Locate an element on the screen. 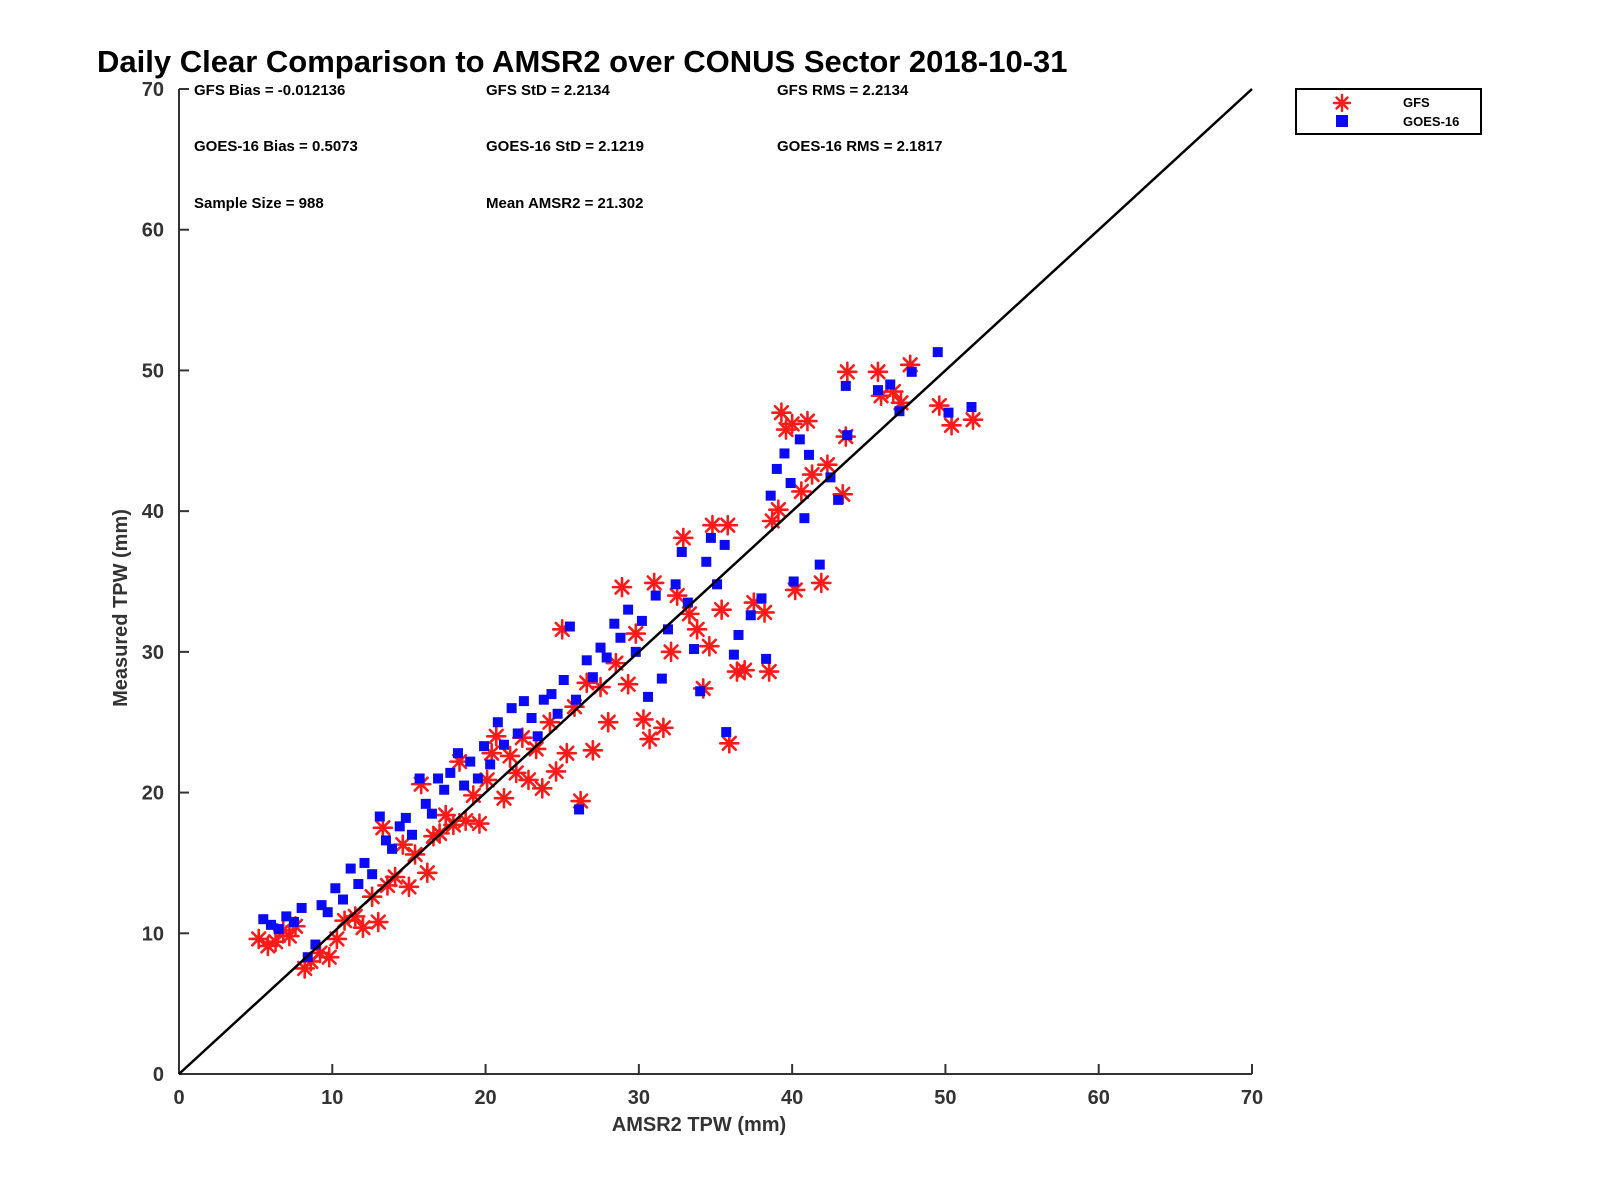 This screenshot has width=1600, height=1200. y-tick-label: 70 is located at coordinates (153, 90).